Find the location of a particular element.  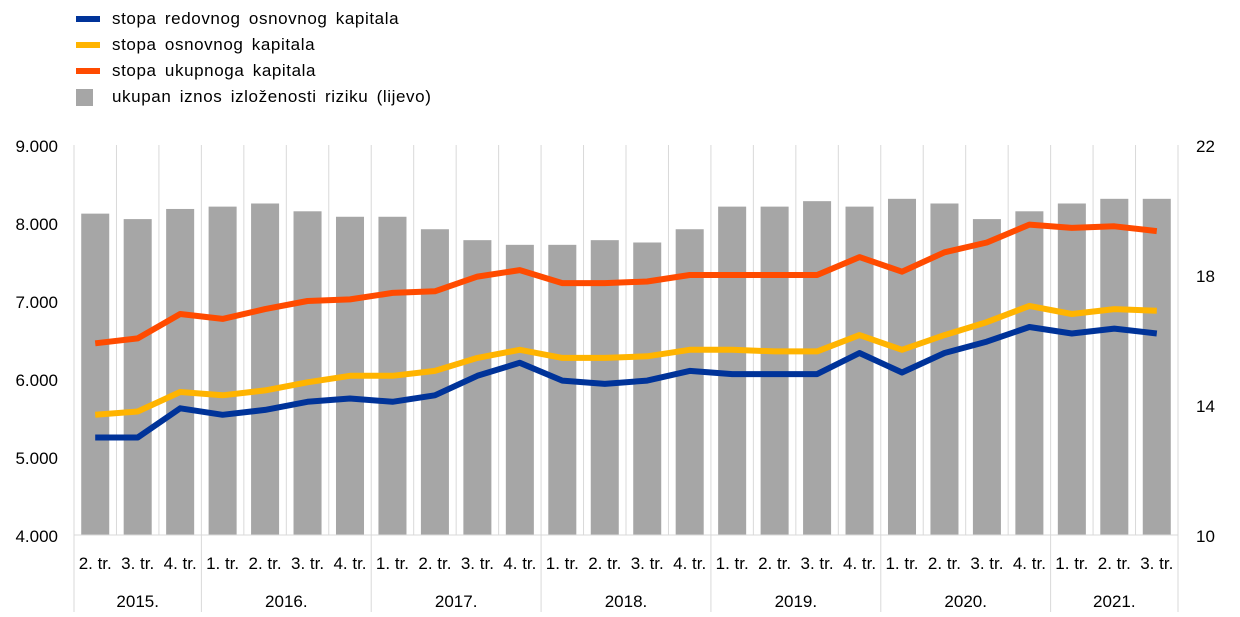

left-tick-label: 5.000 is located at coordinates (36, 458).